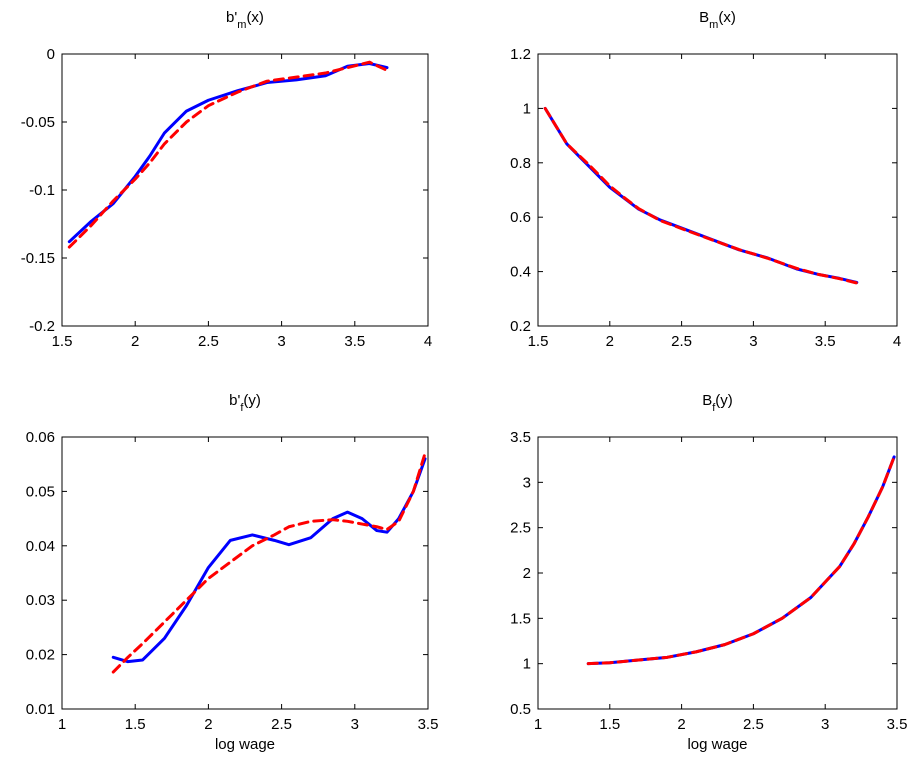 Image resolution: width=913 pixels, height=758 pixels. What do you see at coordinates (520, 618) in the screenshot?
I see `y-tick-label: 1.5` at bounding box center [520, 618].